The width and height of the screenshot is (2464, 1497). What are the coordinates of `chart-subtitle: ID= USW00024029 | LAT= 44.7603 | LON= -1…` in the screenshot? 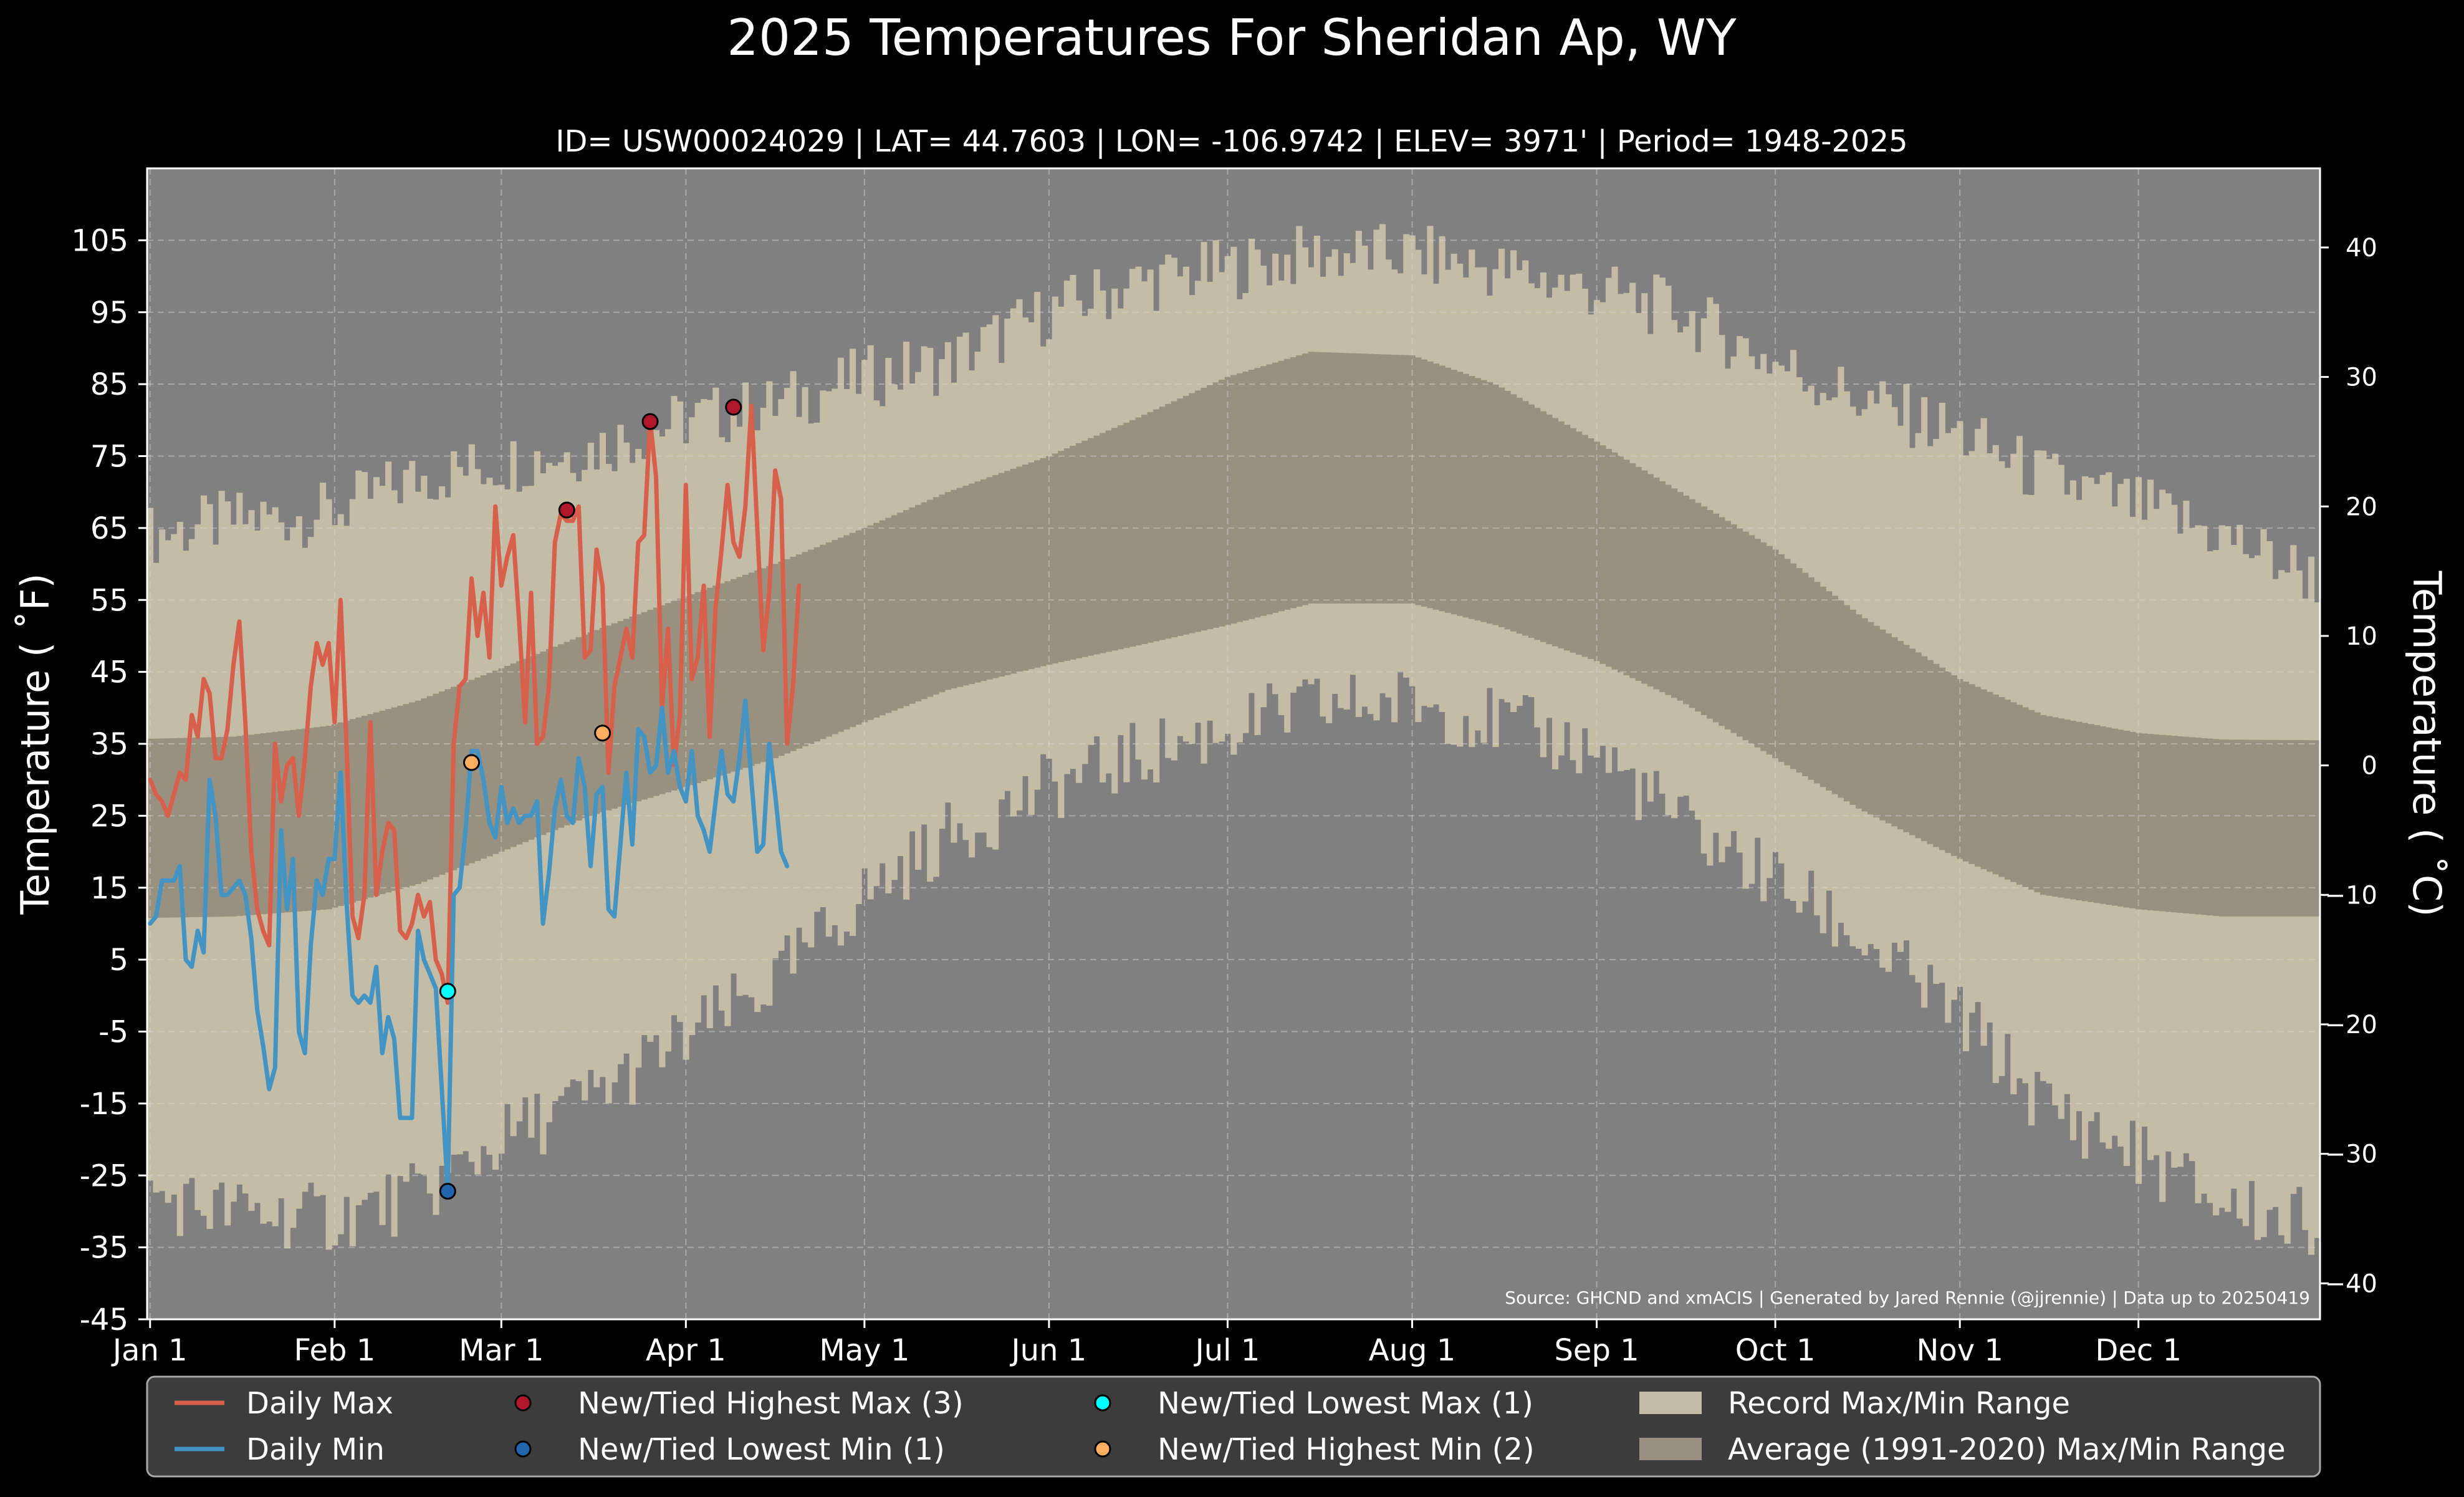 It's located at (1231, 141).